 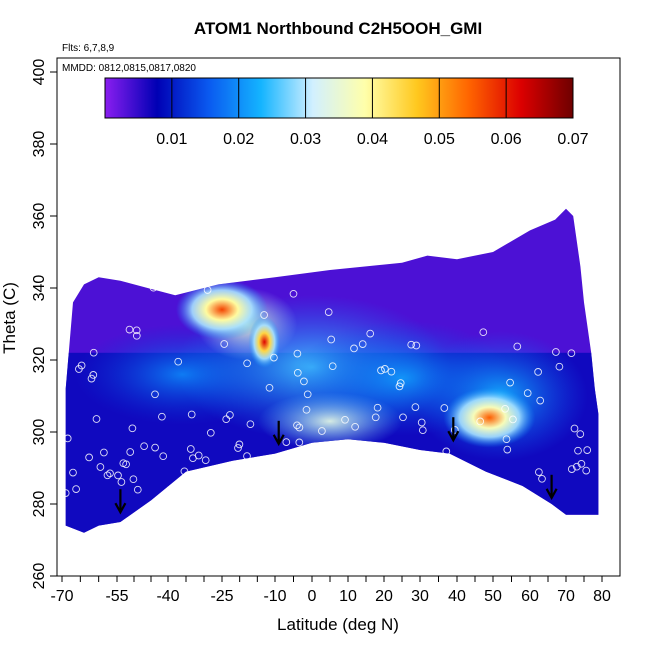 I want to click on y-tick-label: 320, so click(x=39, y=360).